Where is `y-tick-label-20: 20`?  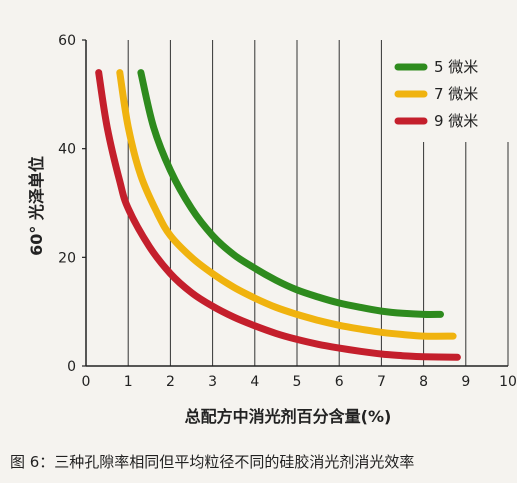 y-tick-label-20: 20 is located at coordinates (67, 258).